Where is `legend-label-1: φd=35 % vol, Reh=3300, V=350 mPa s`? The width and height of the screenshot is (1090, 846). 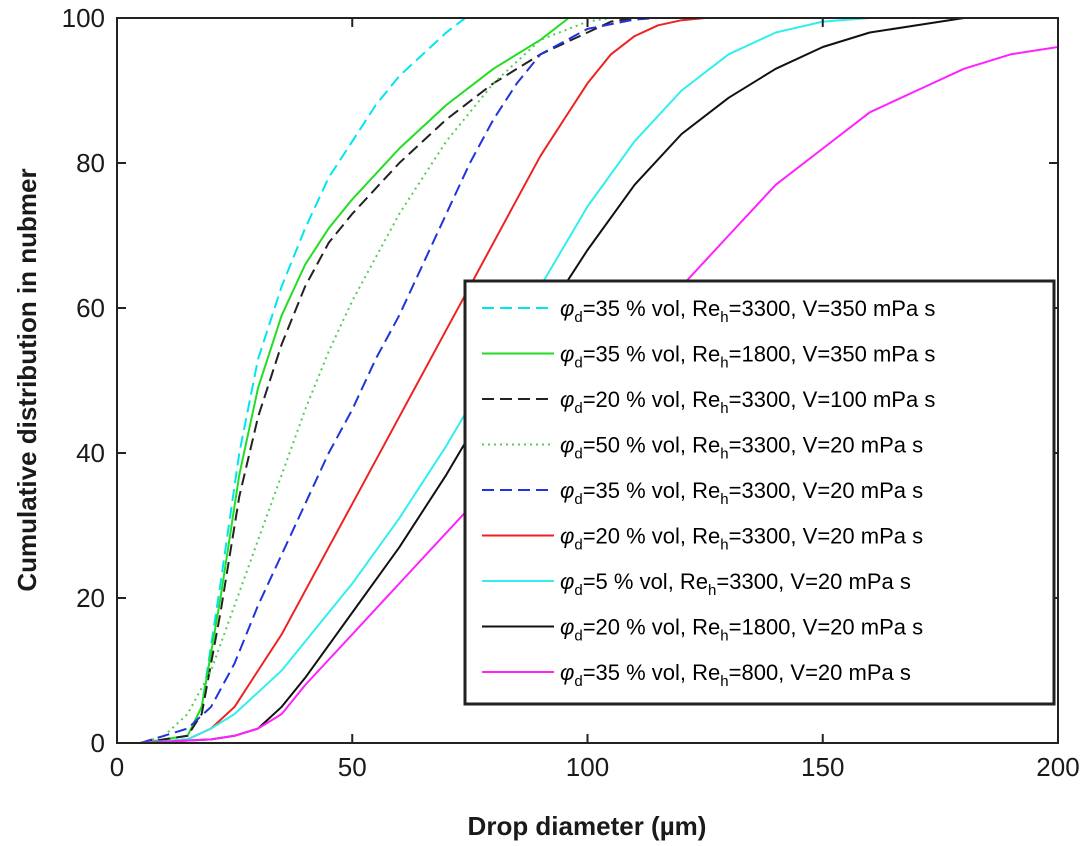 legend-label-1: φd=35 % vol, Reh=3300, V=350 mPa s is located at coordinates (747, 311).